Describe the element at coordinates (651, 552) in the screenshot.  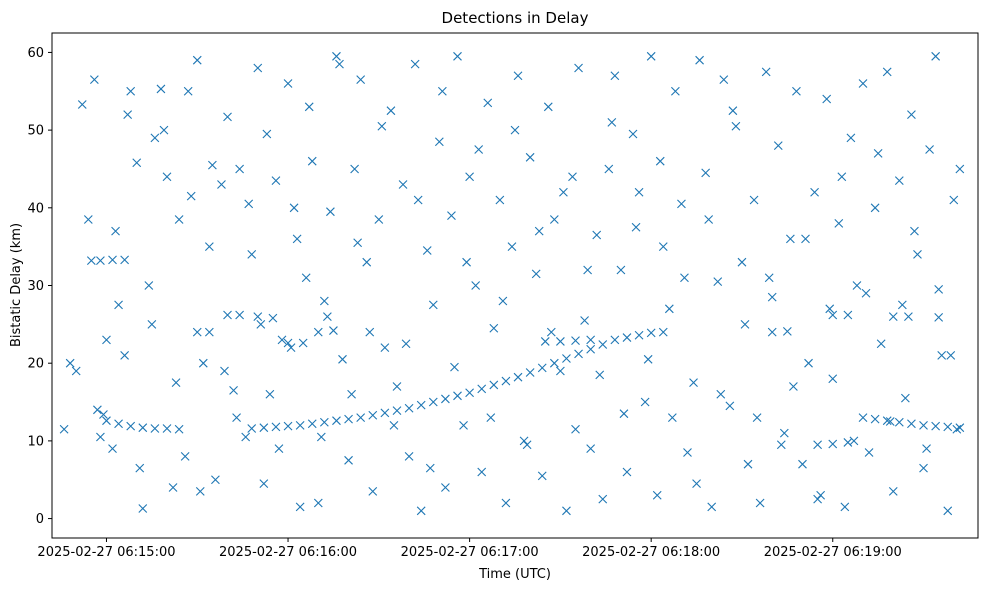
I see `x-tick-label: 2025-02-27 06:18:00` at that location.